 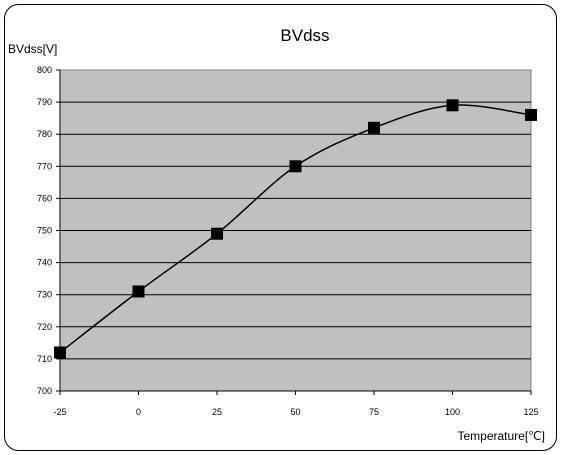 I want to click on y-tick-labels: 800 790 780 770 760 750 740 730 720 710 700, so click(x=44, y=230).